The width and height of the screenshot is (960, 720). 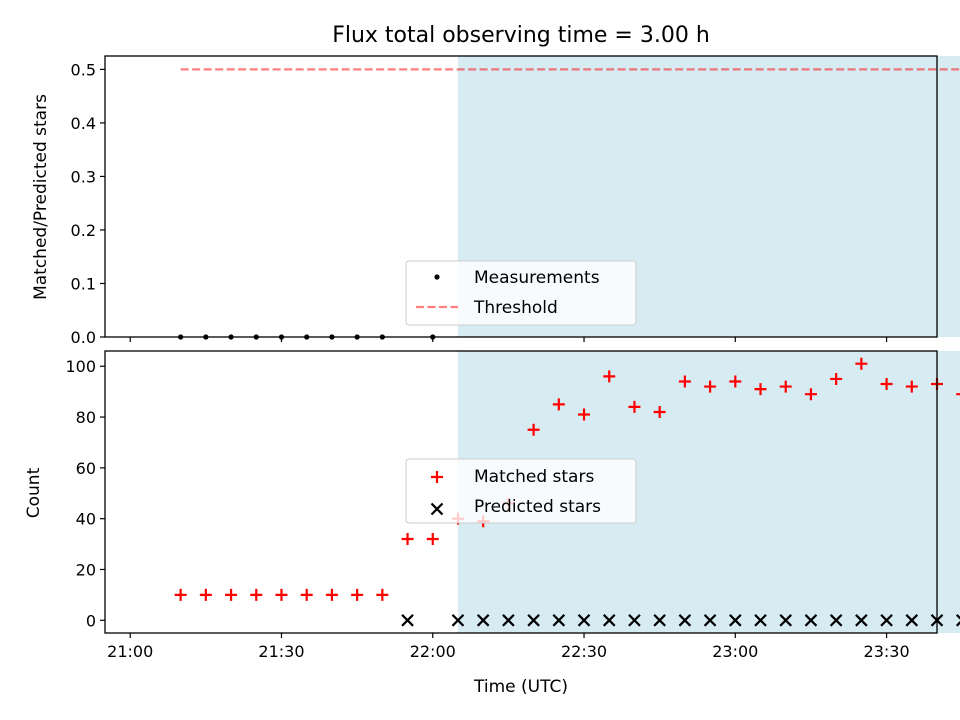 What do you see at coordinates (534, 477) in the screenshot?
I see `legend-label: Matched stars` at bounding box center [534, 477].